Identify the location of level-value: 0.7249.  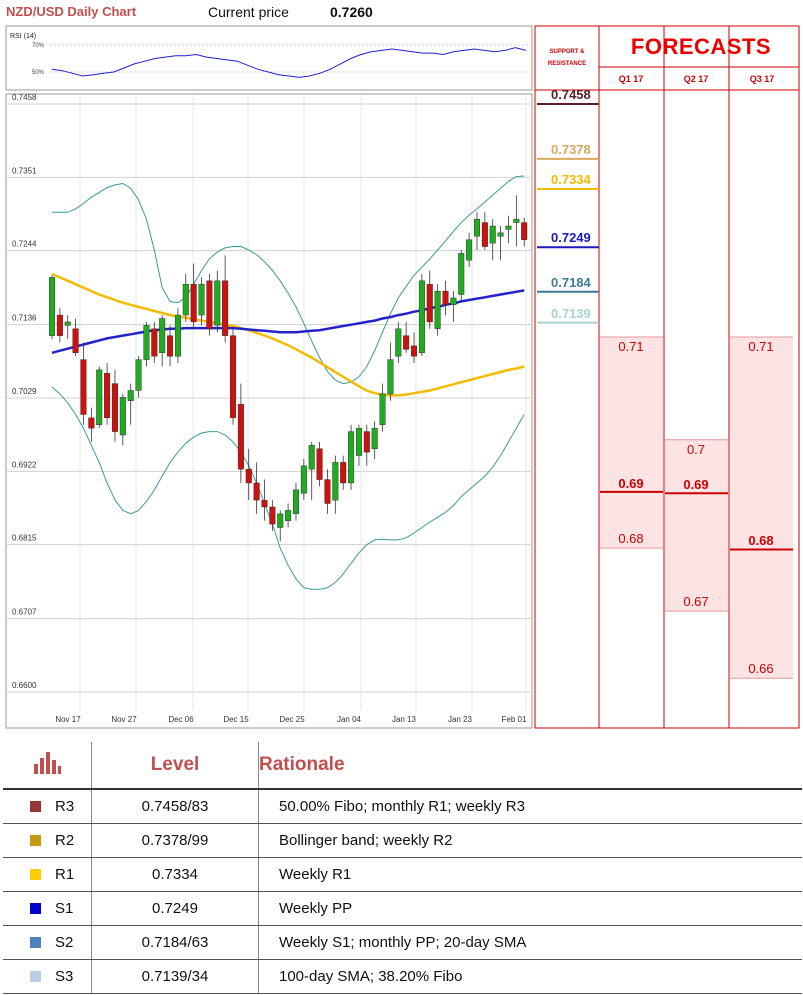
(175, 908).